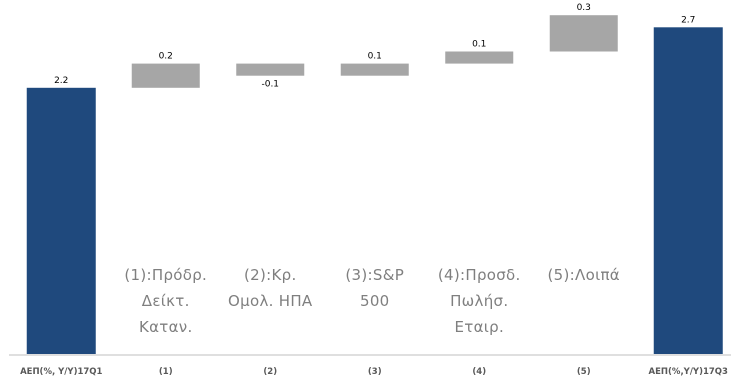 Image resolution: width=731 pixels, height=379 pixels. Describe the element at coordinates (166, 57) in the screenshot. I see `data-label-1: 0.2` at that location.